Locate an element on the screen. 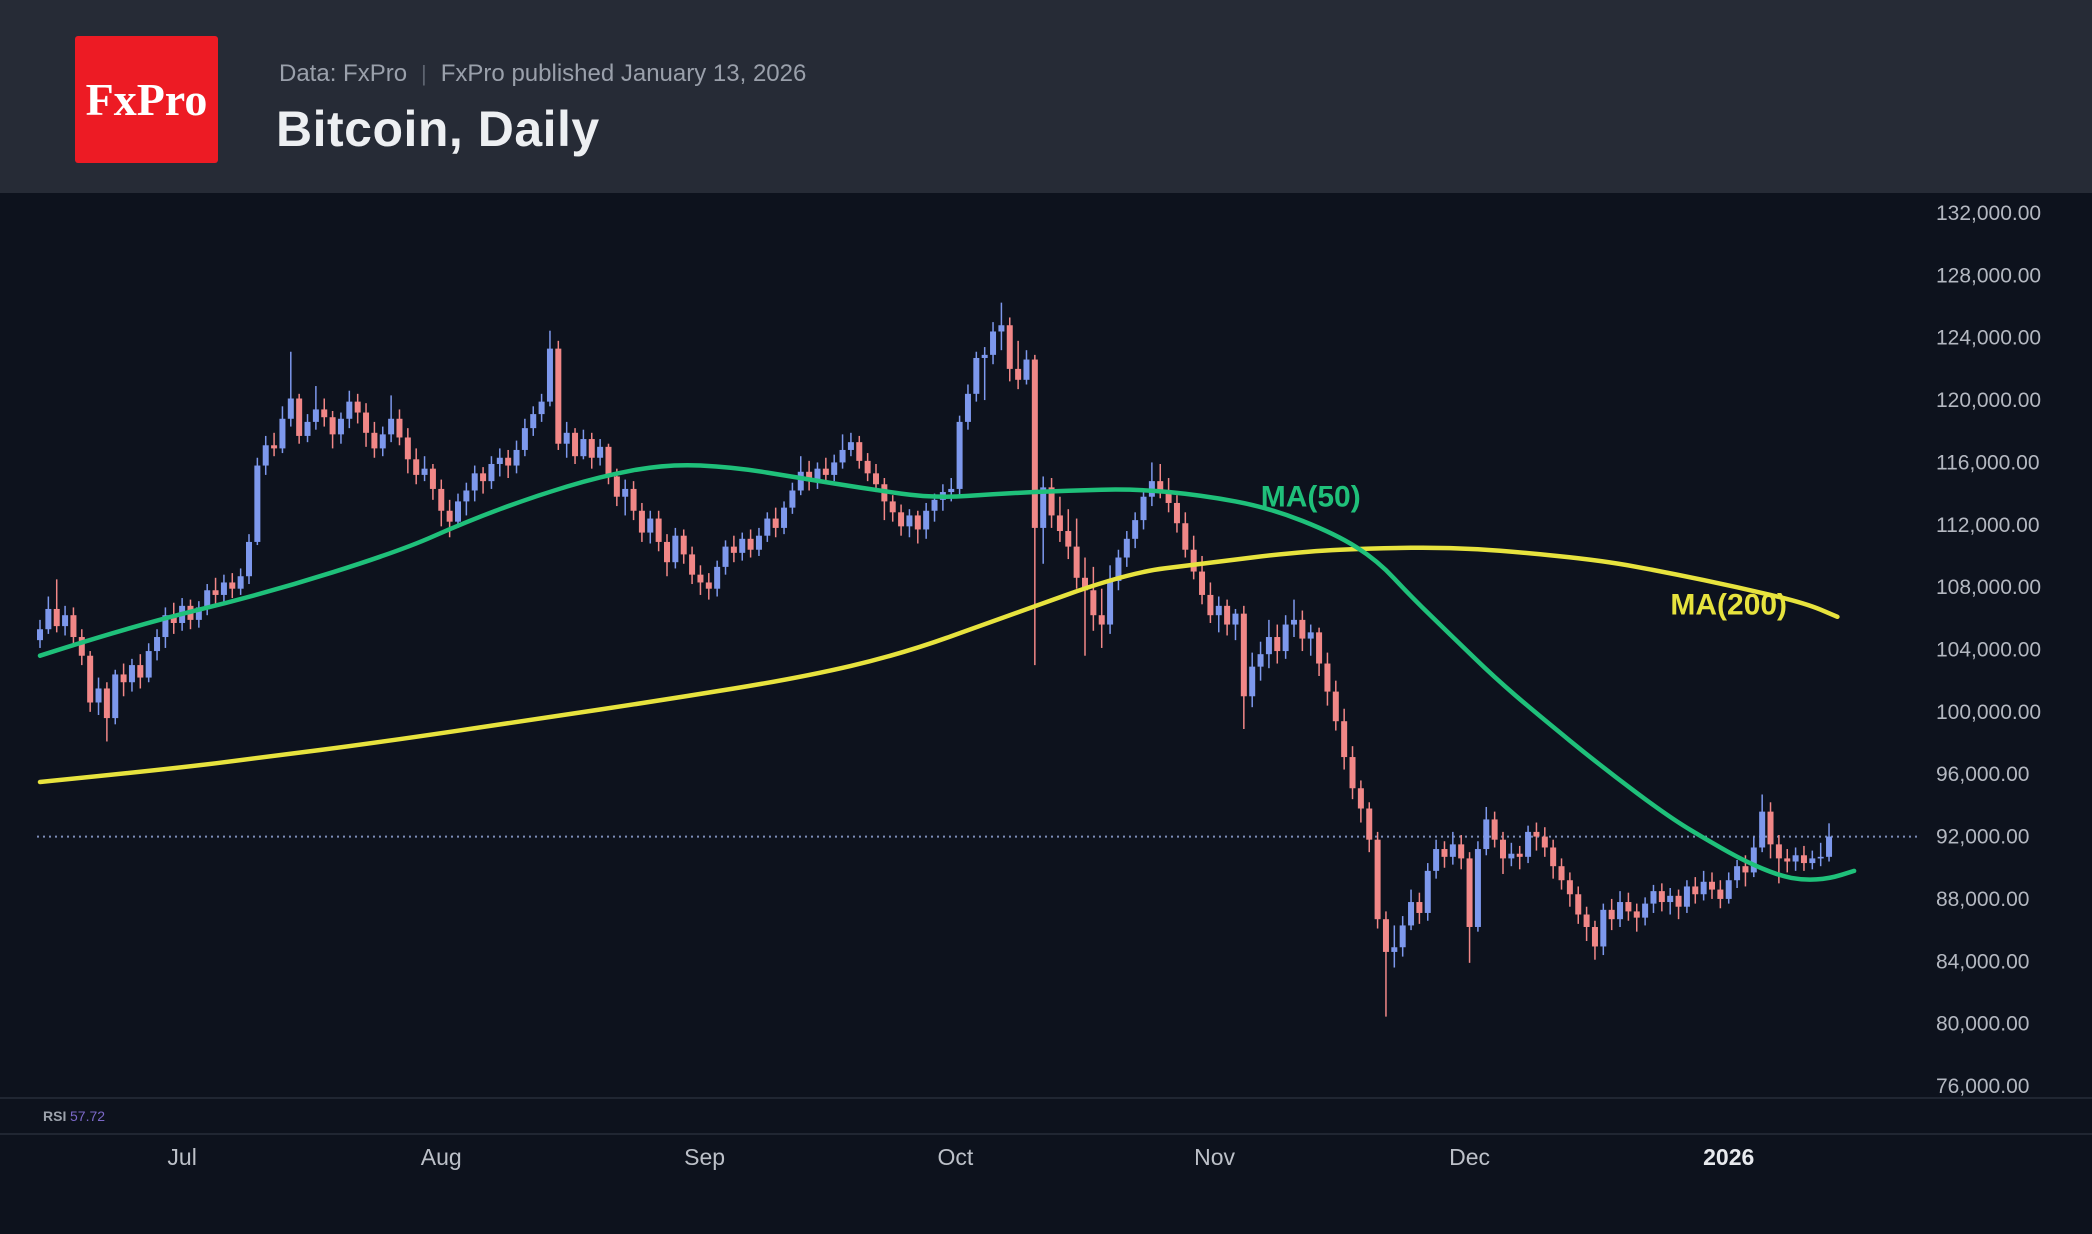  month-label: Dec is located at coordinates (1469, 1157).